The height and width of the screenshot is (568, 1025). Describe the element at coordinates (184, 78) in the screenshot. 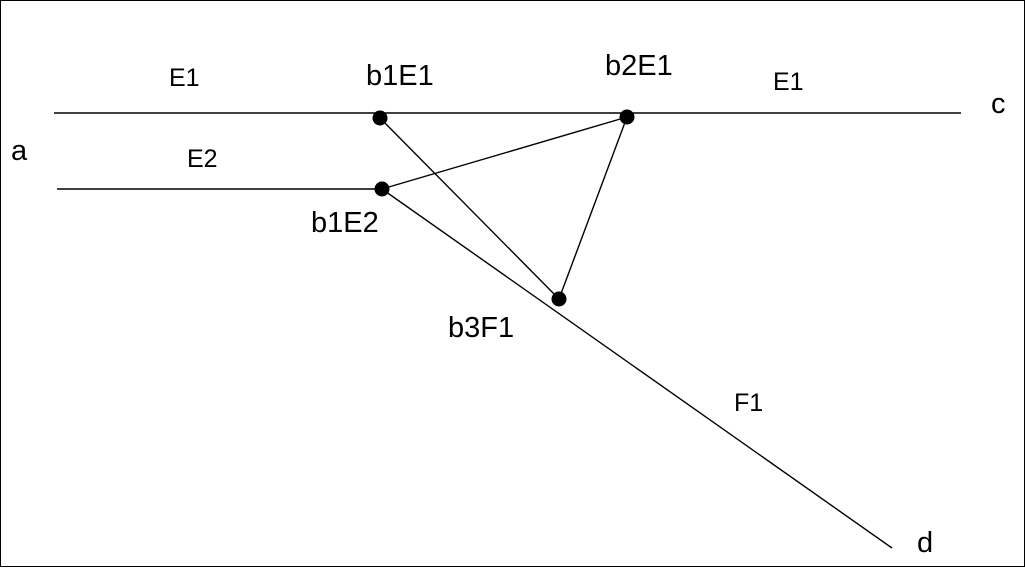

I see `label-e1-left: E1` at that location.